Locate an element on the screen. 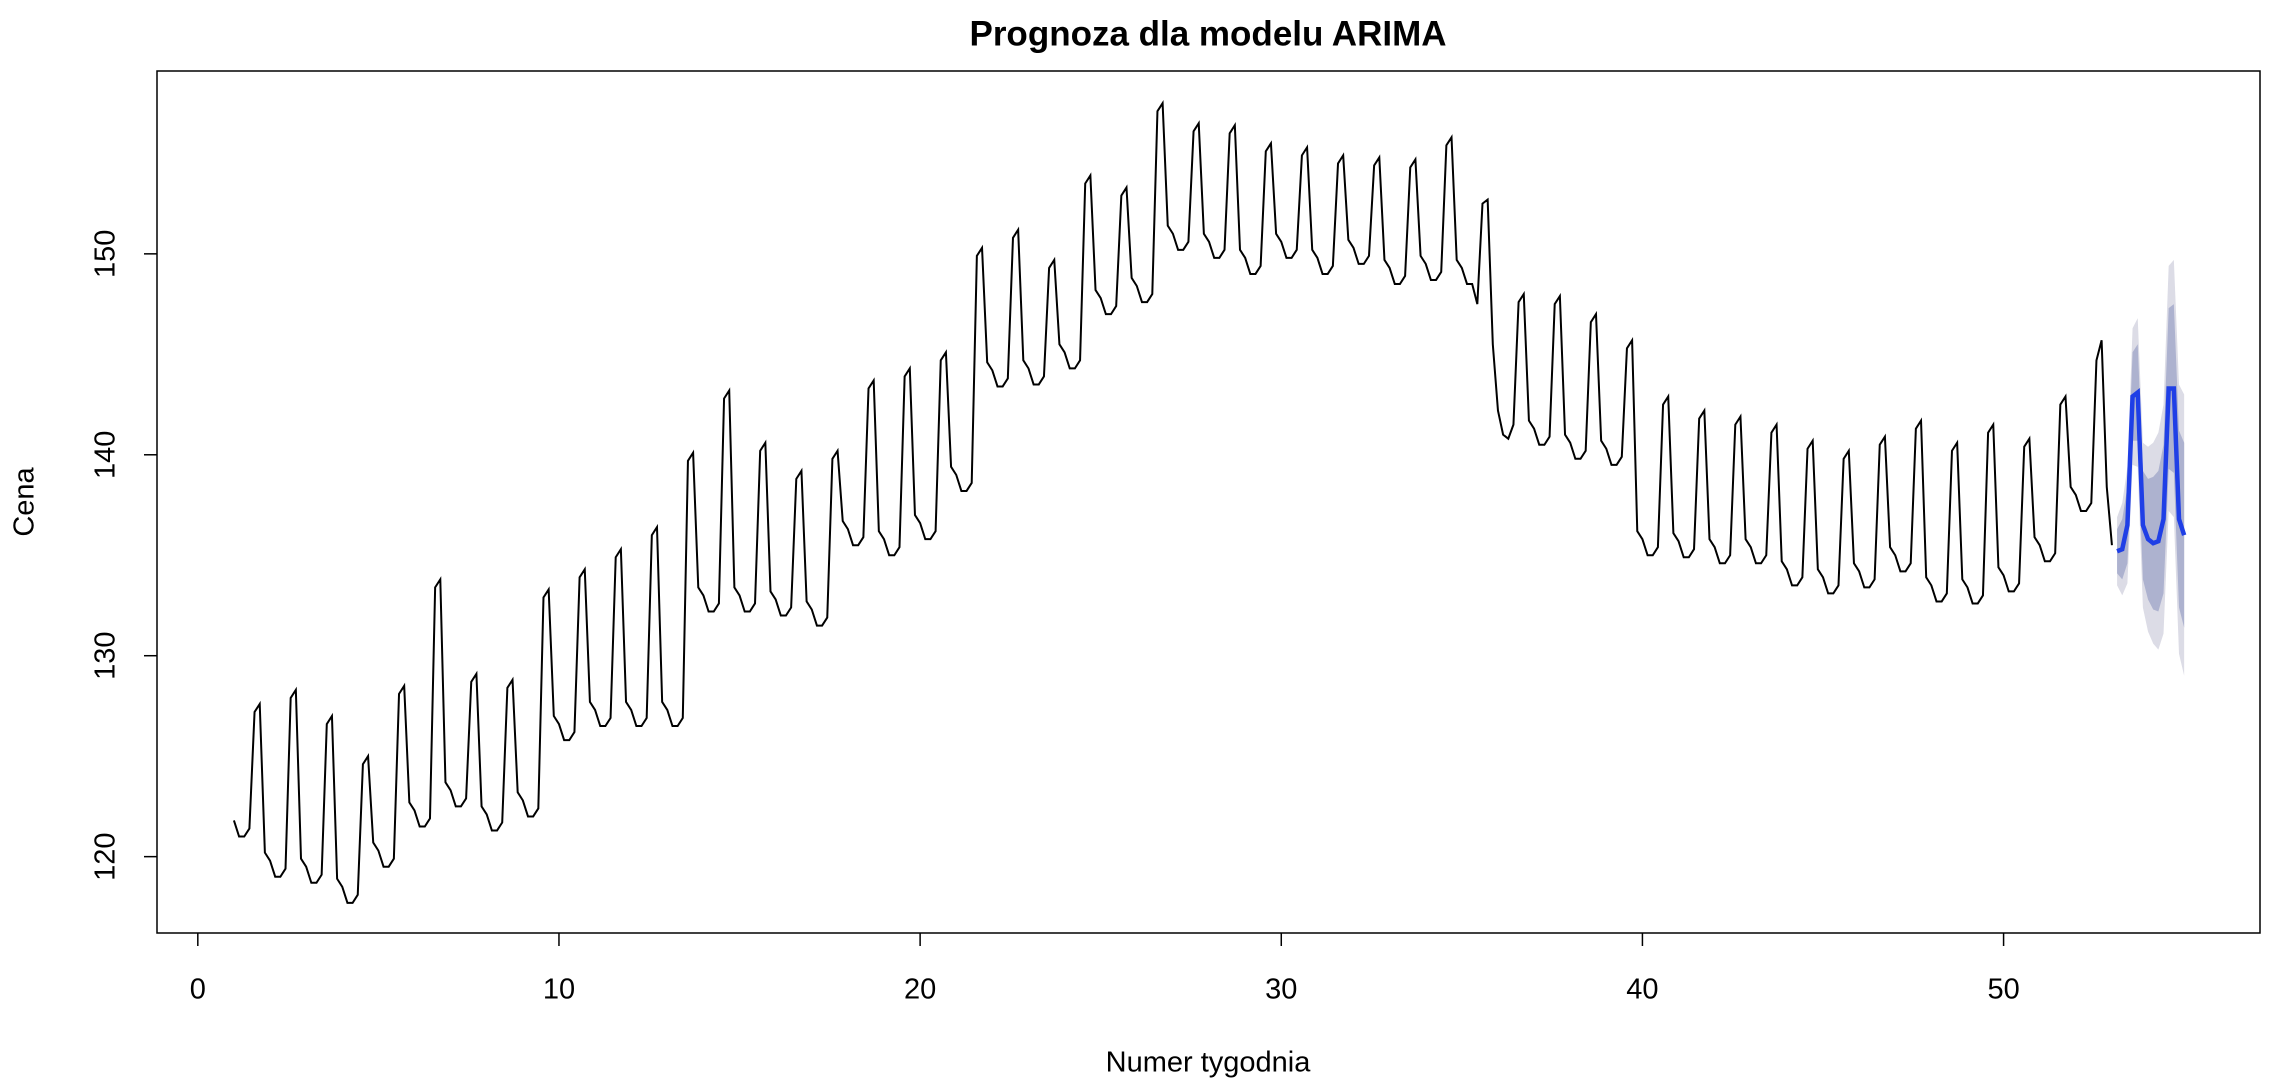  y-tick-label: 120 is located at coordinates (106, 856).